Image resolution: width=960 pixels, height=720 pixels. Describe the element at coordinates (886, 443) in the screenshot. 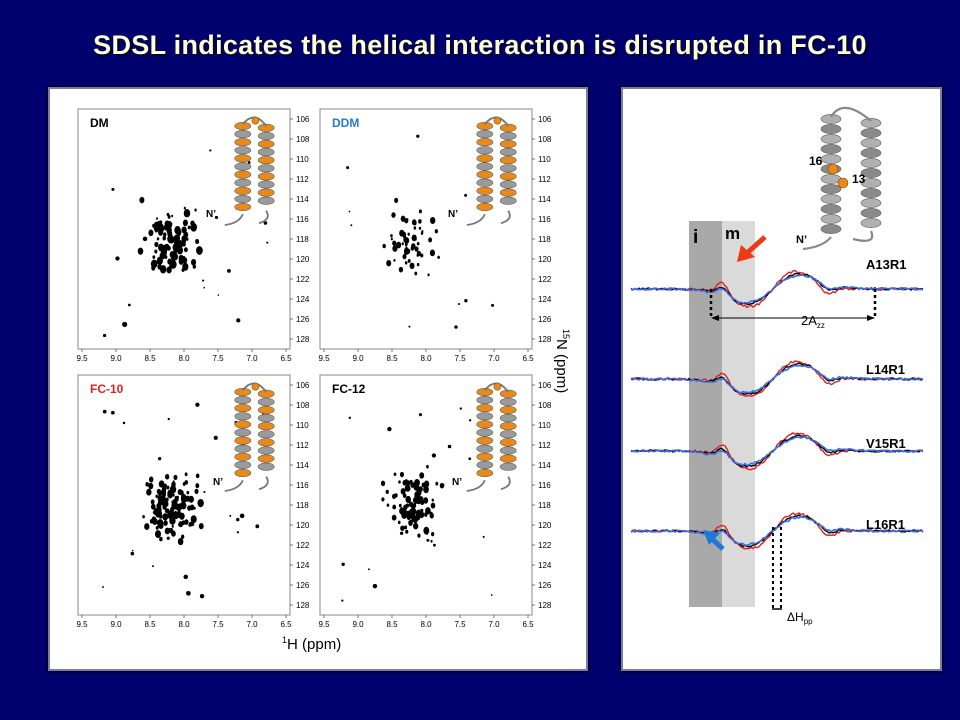

I see `trace-label-v15r1: V15R1` at that location.